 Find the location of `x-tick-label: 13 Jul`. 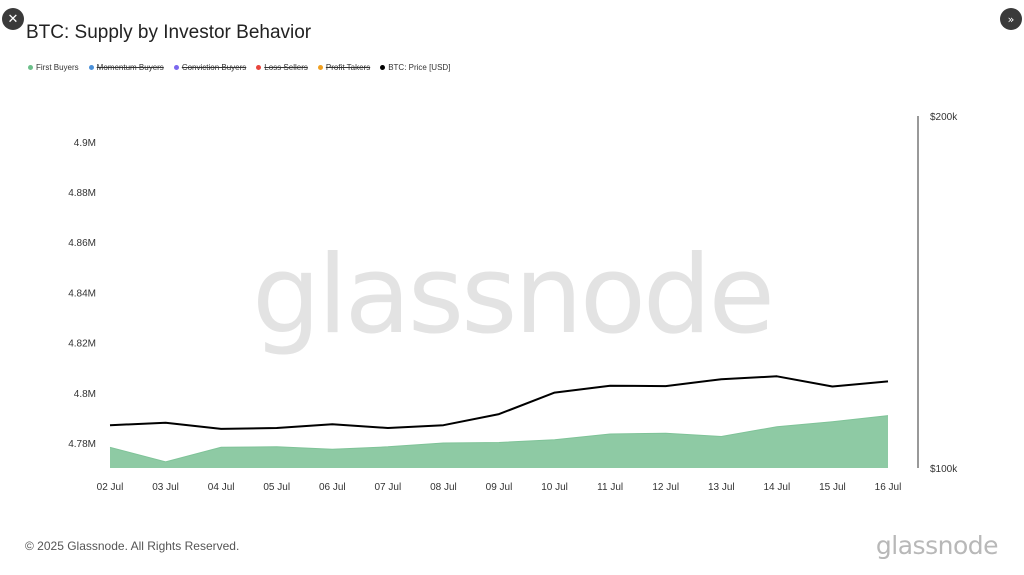

x-tick-label: 13 Jul is located at coordinates (721, 487).